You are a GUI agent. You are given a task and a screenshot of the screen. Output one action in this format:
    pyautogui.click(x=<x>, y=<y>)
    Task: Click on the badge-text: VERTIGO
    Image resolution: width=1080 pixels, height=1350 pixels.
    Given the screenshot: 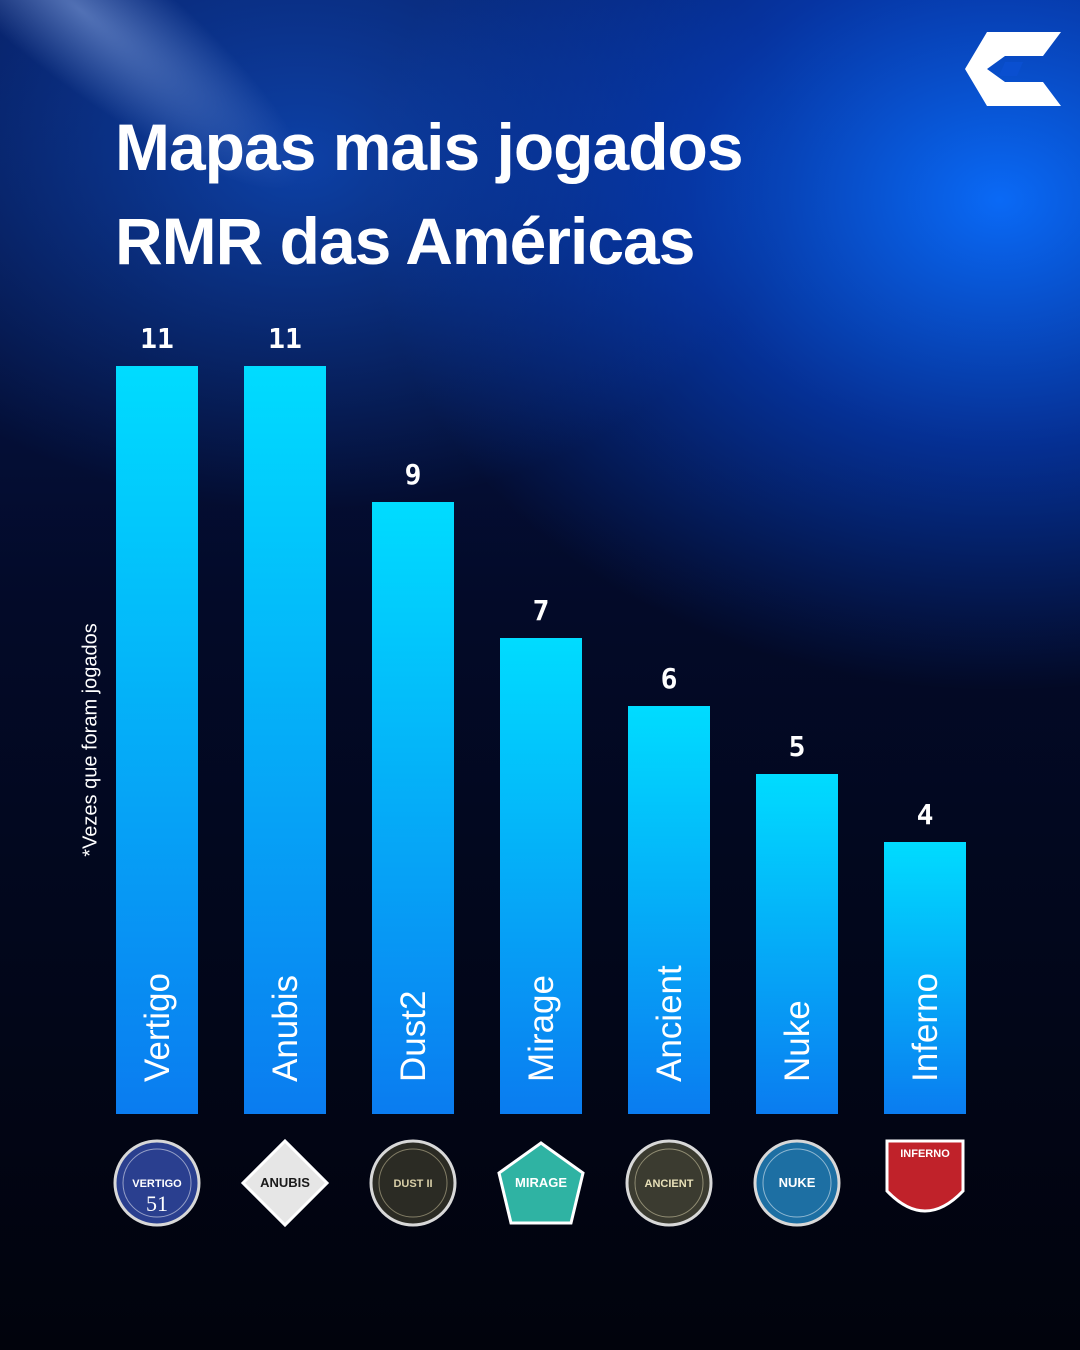 What is the action you would take?
    pyautogui.click(x=157, y=1184)
    